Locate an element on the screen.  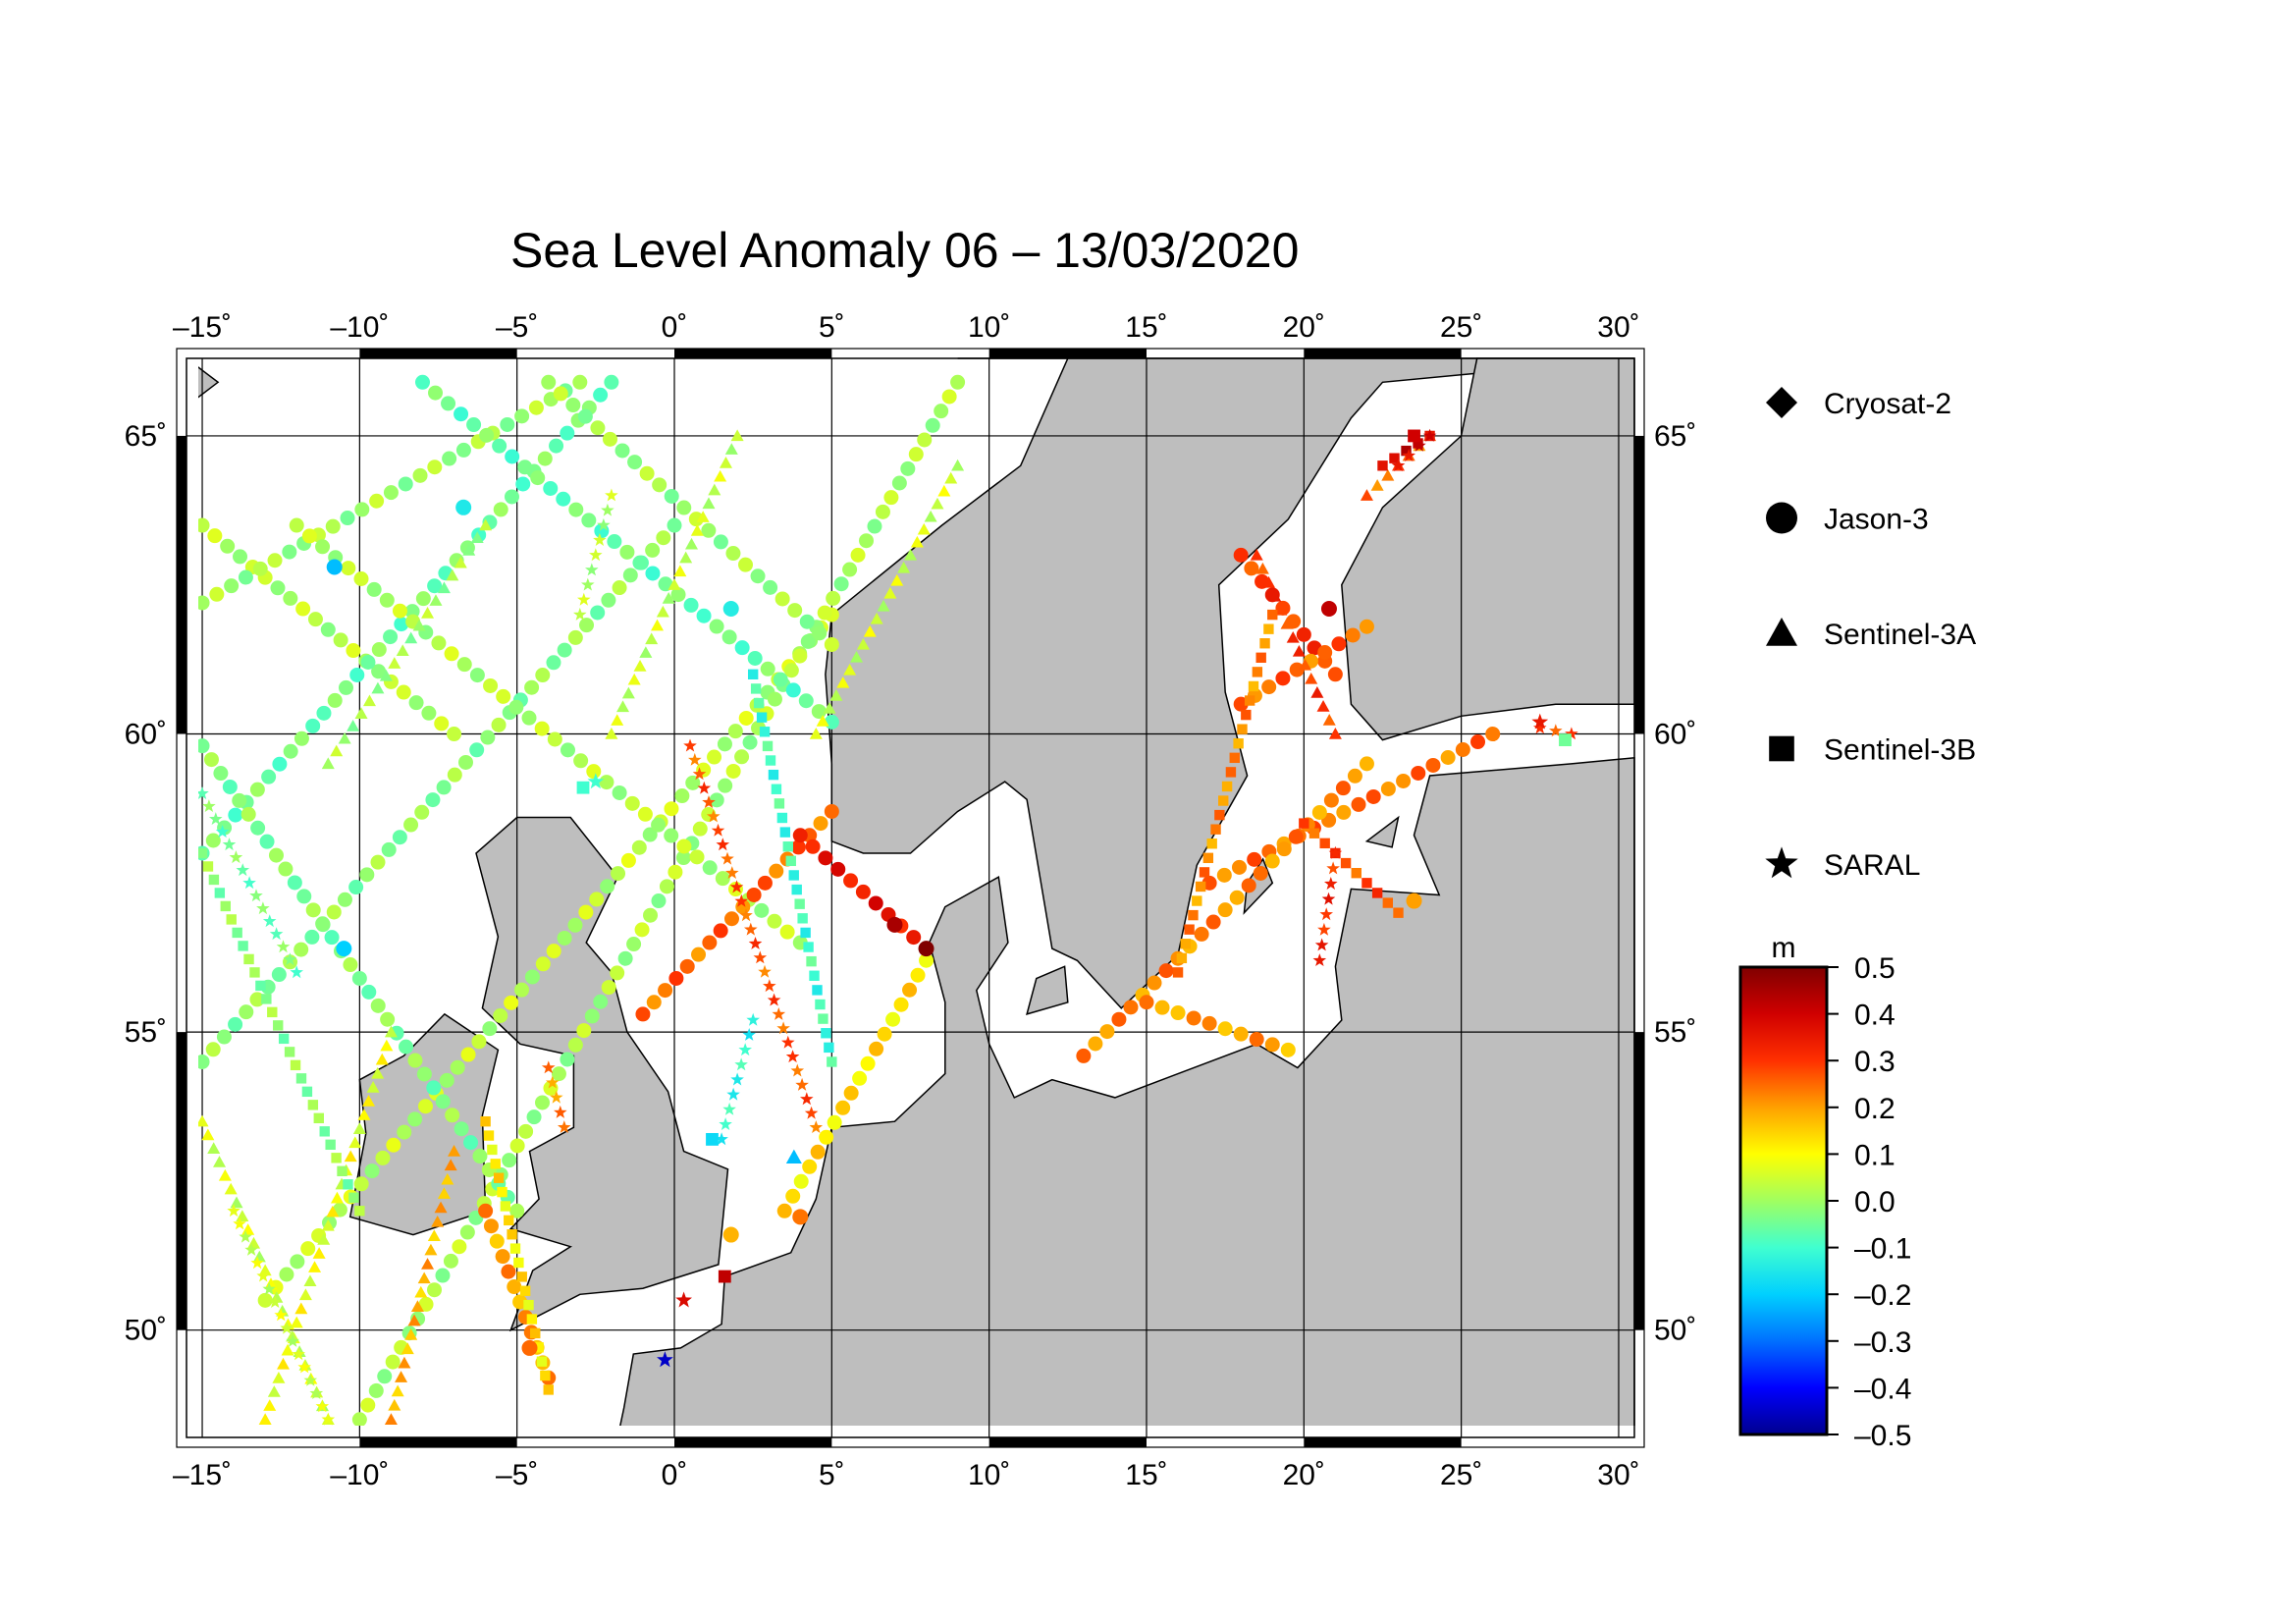
colorbar-tick-label: 0.3 is located at coordinates (1875, 1062).